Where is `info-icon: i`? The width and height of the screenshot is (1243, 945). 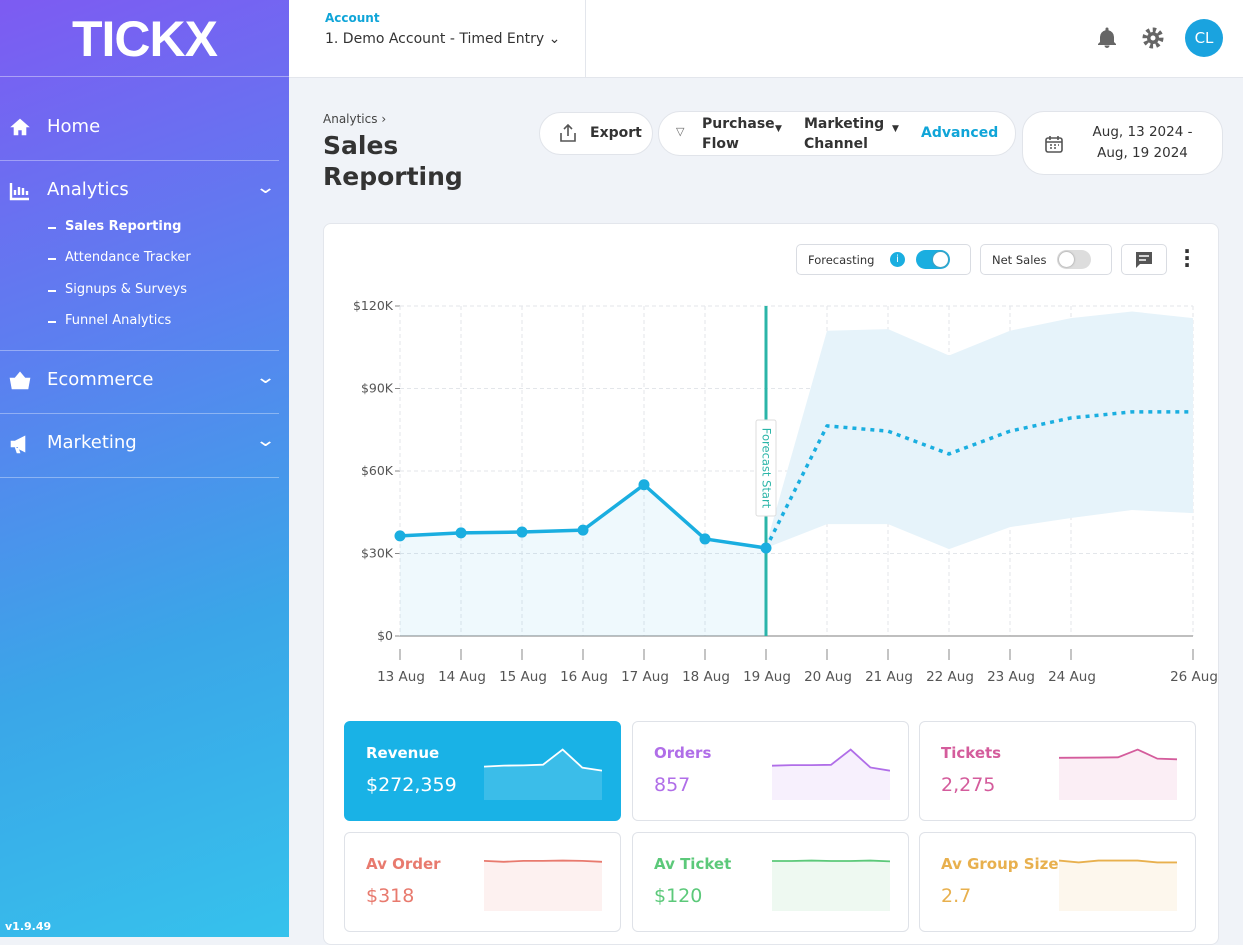 info-icon: i is located at coordinates (897, 259).